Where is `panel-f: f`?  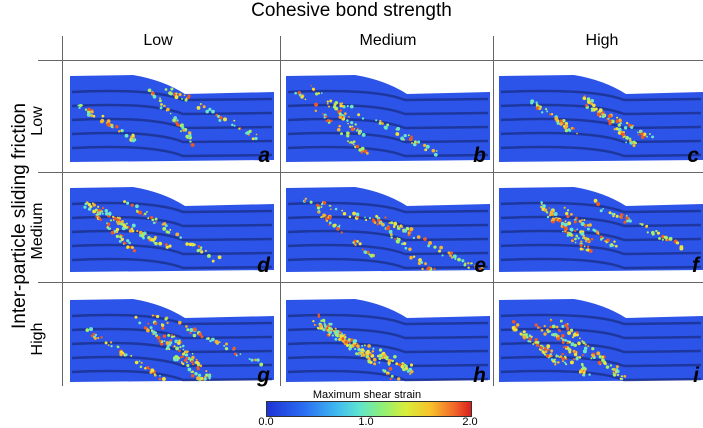
panel-f: f is located at coordinates (600, 228).